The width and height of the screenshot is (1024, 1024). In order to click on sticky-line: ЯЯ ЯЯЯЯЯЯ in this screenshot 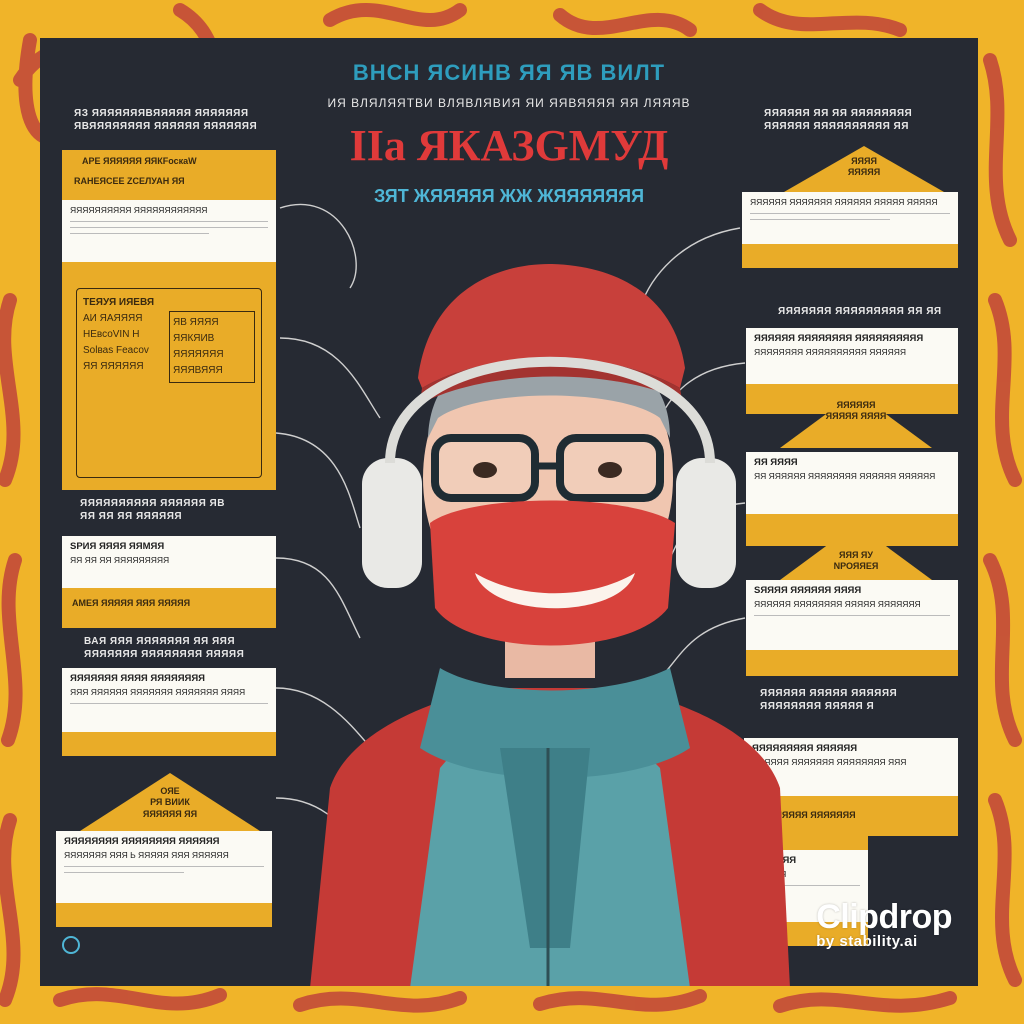, I will do `click(113, 366)`.